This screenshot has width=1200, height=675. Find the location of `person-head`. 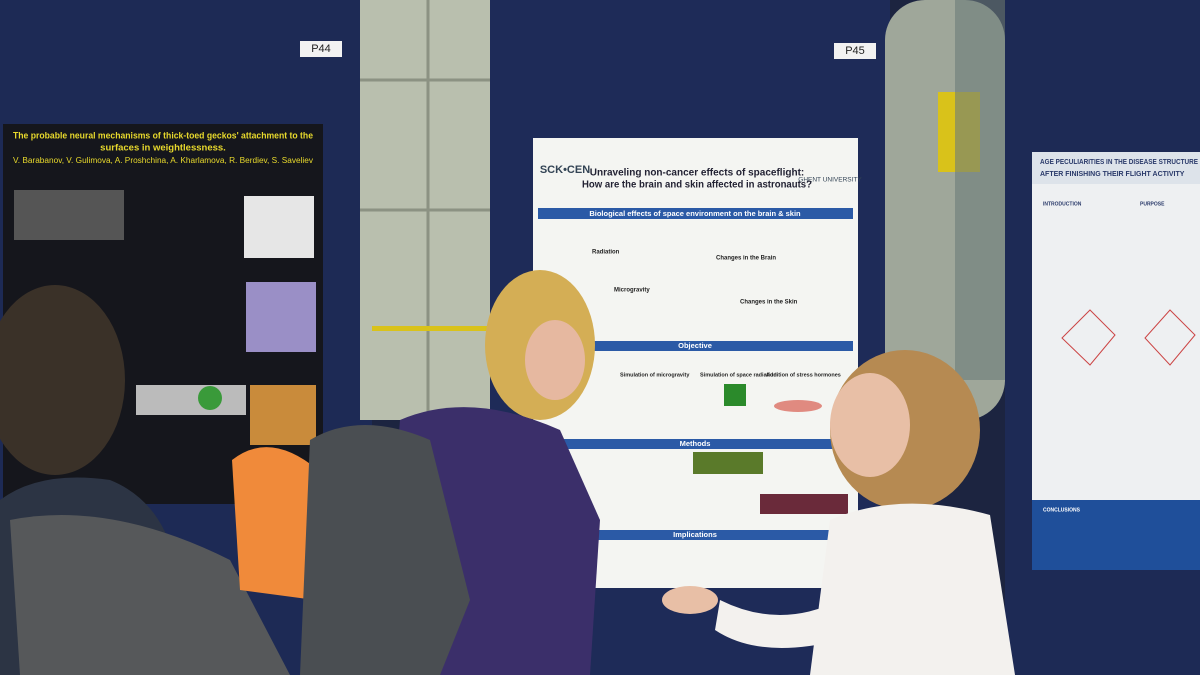

person-head is located at coordinates (62, 380).